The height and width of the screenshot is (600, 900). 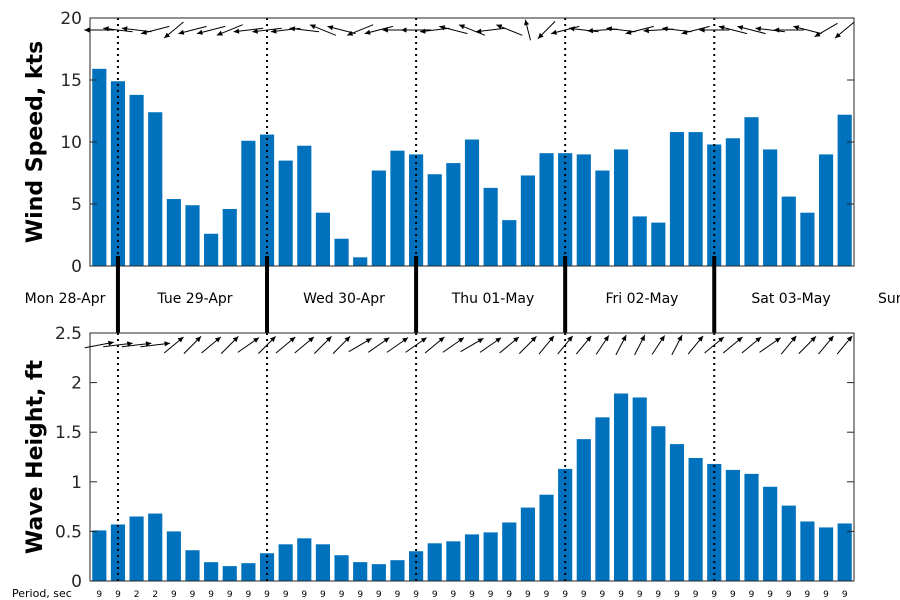 What do you see at coordinates (790, 299) in the screenshot?
I see `day-label: Sat 03-May` at bounding box center [790, 299].